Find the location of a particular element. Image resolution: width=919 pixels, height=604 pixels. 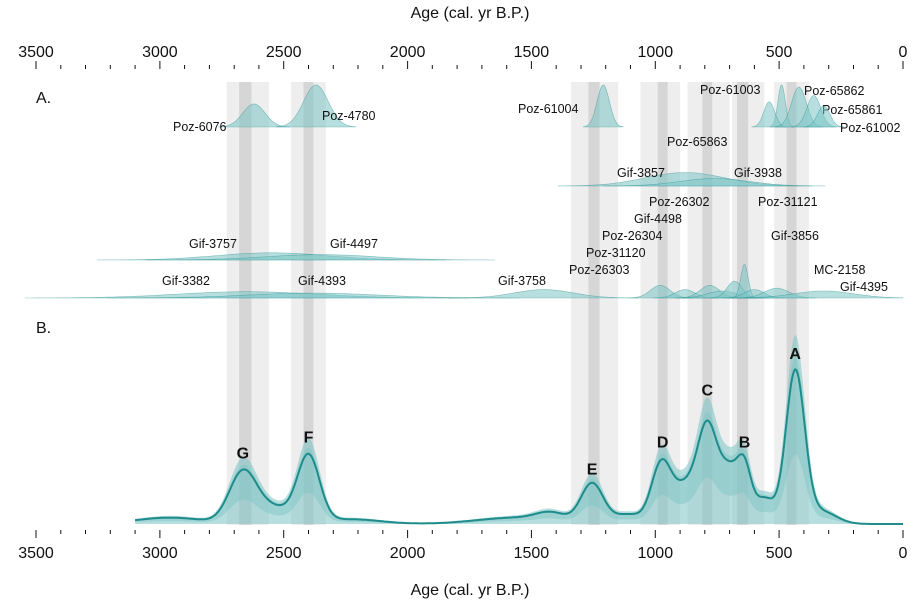

sample-label-gif-3857: Gif-3857 is located at coordinates (641, 173).